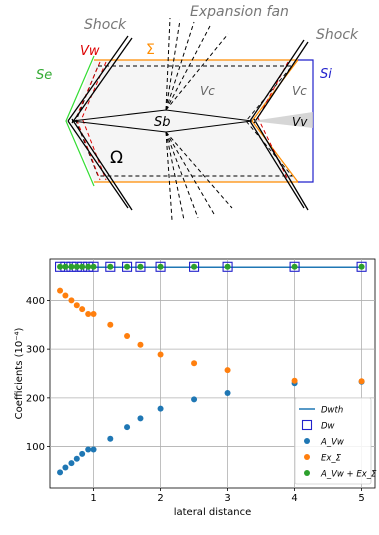 This screenshot has height=535, width=379. Describe the element at coordinates (211, 266) in the screenshot. I see `series-a-vw-ex` at that location.